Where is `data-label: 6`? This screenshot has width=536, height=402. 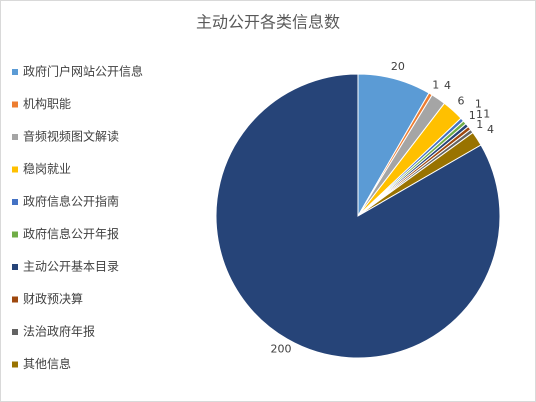
data-label: 6 is located at coordinates (461, 101).